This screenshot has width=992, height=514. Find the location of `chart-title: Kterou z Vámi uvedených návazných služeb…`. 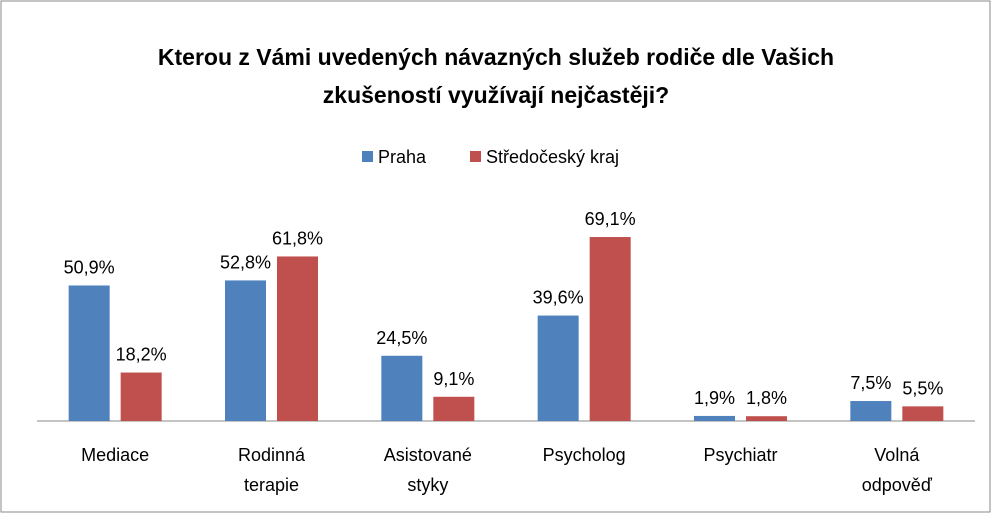

chart-title: Kterou z Vámi uvedených návazných služeb… is located at coordinates (496, 76).